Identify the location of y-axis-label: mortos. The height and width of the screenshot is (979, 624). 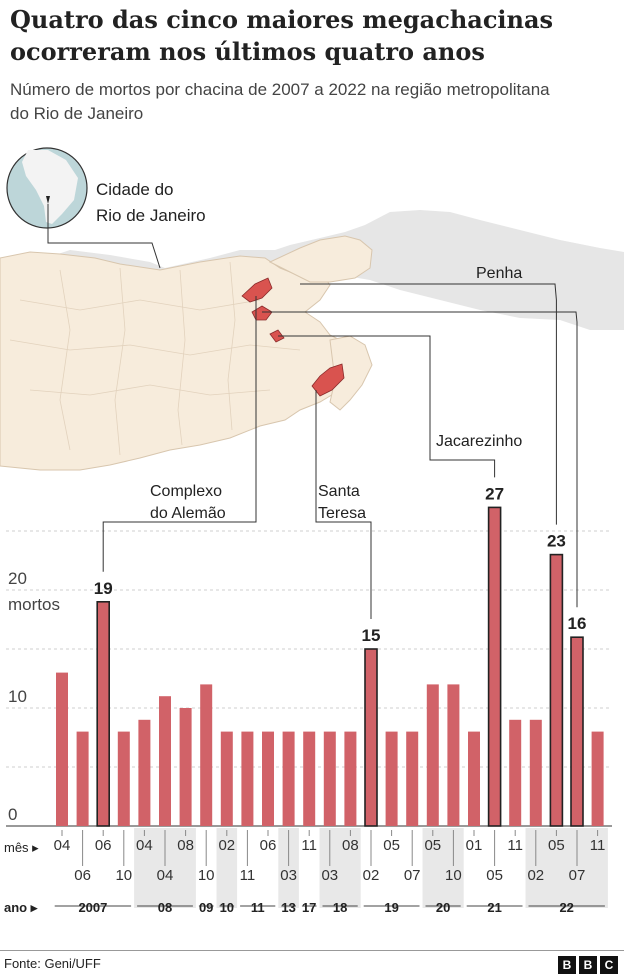
(34, 604).